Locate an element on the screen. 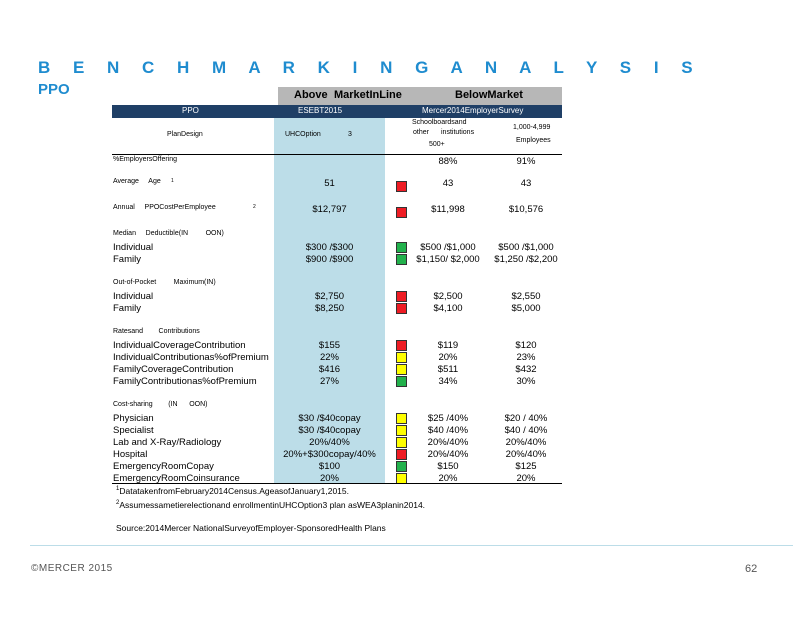 This screenshot has width=800, height=618. value-employers: $2,550 is located at coordinates (526, 296).